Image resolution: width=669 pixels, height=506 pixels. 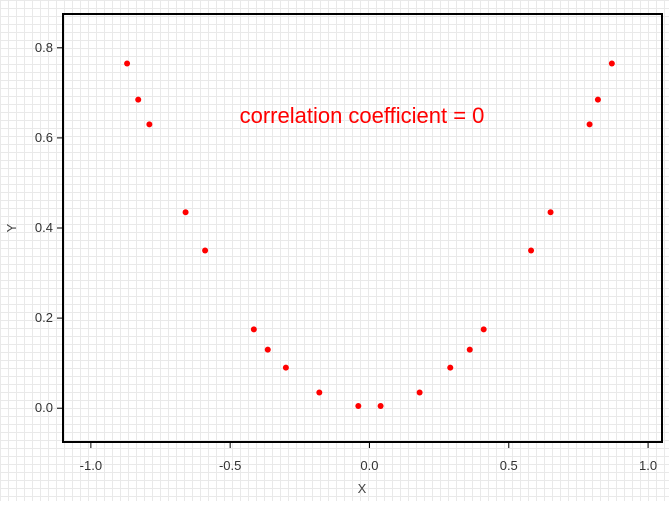 What do you see at coordinates (91, 465) in the screenshot?
I see `x-tick-label: -1.0` at bounding box center [91, 465].